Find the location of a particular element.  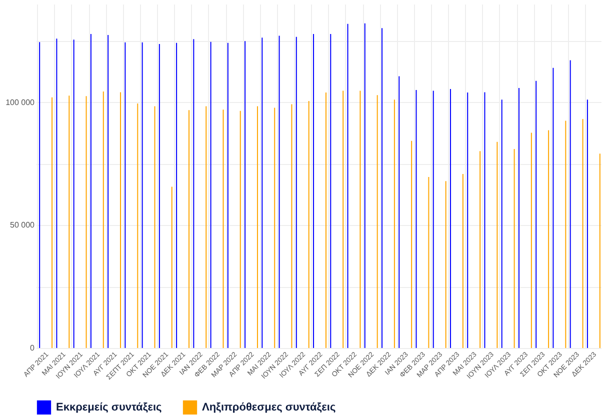

legend-label: Εκκρεμείς συντάξεις is located at coordinates (109, 407).